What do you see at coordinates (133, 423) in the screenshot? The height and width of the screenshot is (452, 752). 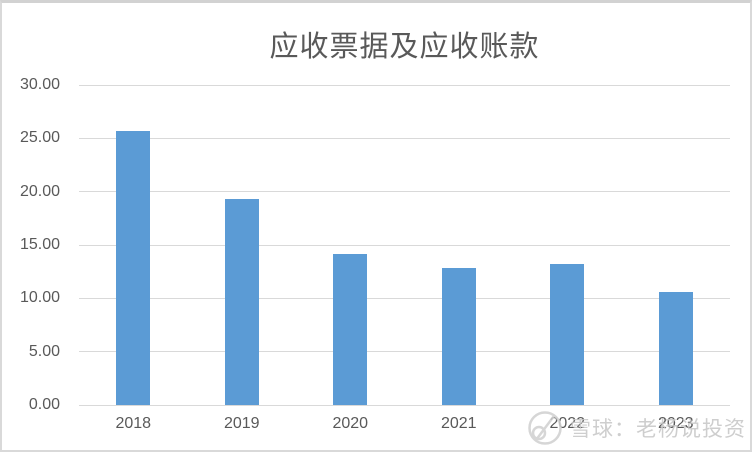 I see `x-tick-label: 2018` at bounding box center [133, 423].